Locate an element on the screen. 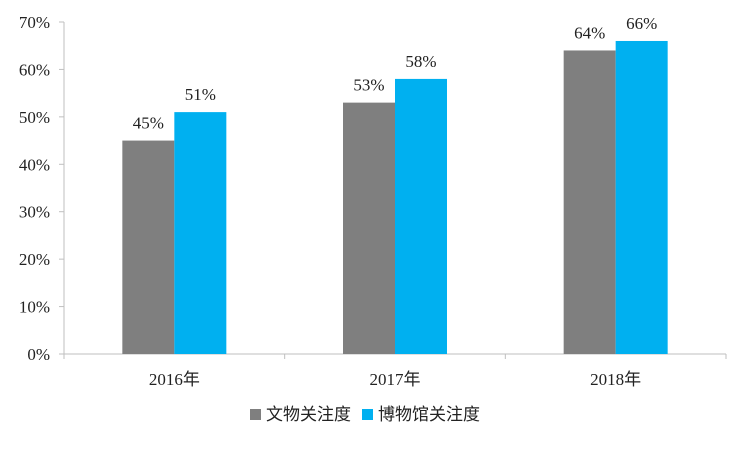 This screenshot has height=450, width=750. y-tick-label: 50% is located at coordinates (34, 117).